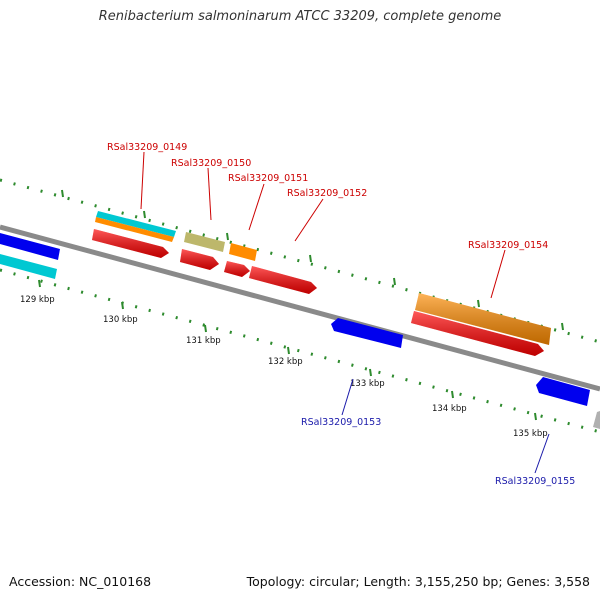  I want to click on gene-label-0150: RSal33209_0150, so click(211, 163).